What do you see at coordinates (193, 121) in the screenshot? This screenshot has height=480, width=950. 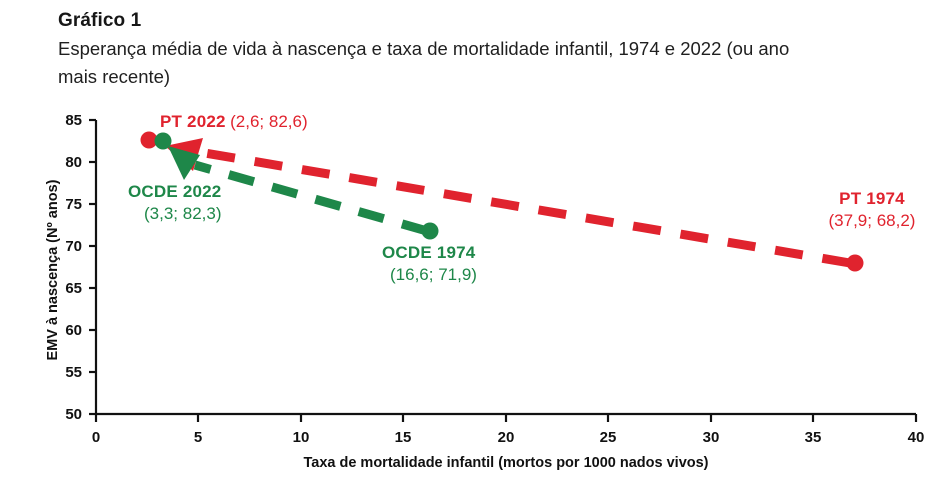 I see `annotation-pt-2022-title: PT 2022` at bounding box center [193, 121].